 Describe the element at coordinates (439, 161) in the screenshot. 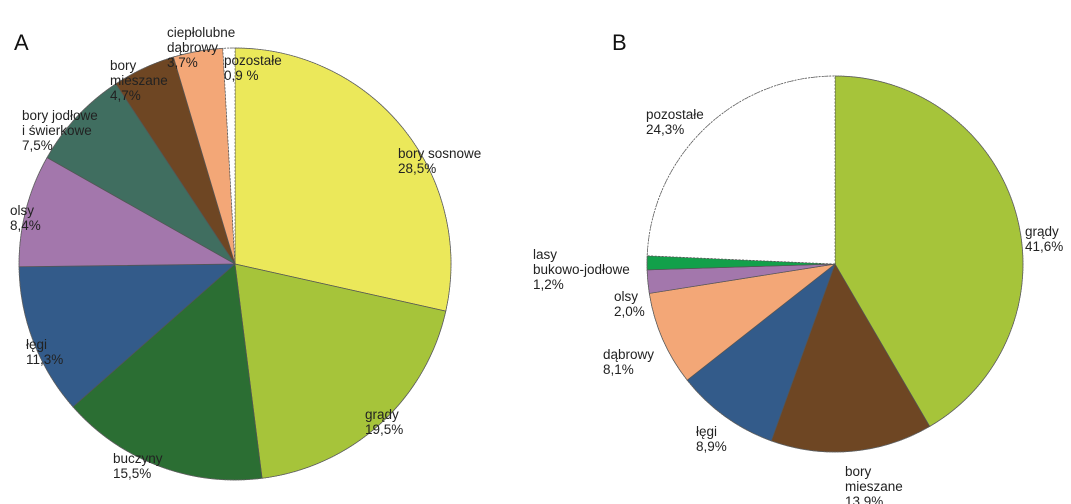

I see `slice-label-bory-sosnowe: bory sosnowe 28,5%` at that location.